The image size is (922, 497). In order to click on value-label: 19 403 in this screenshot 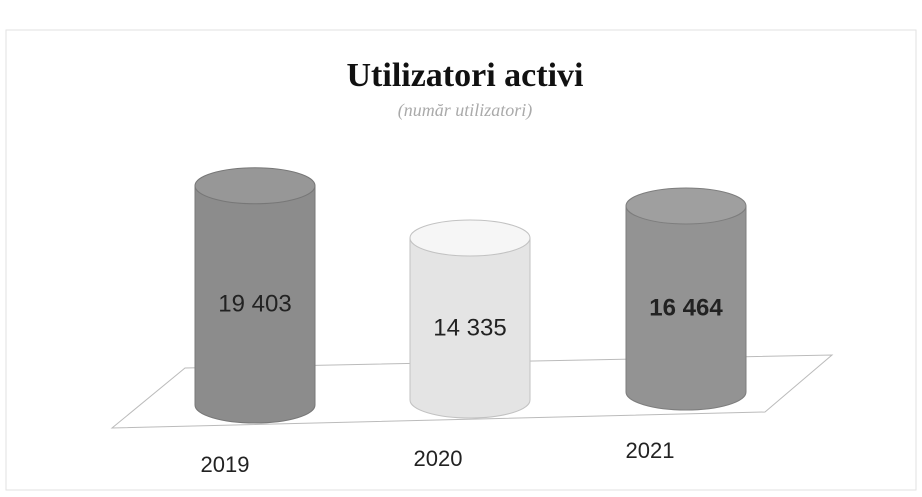, I will do `click(254, 304)`.